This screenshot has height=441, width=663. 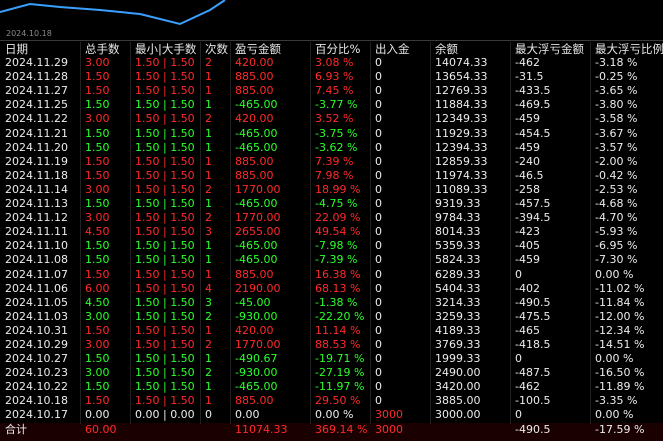 I want to click on table-cell: -462, so click(x=527, y=63).